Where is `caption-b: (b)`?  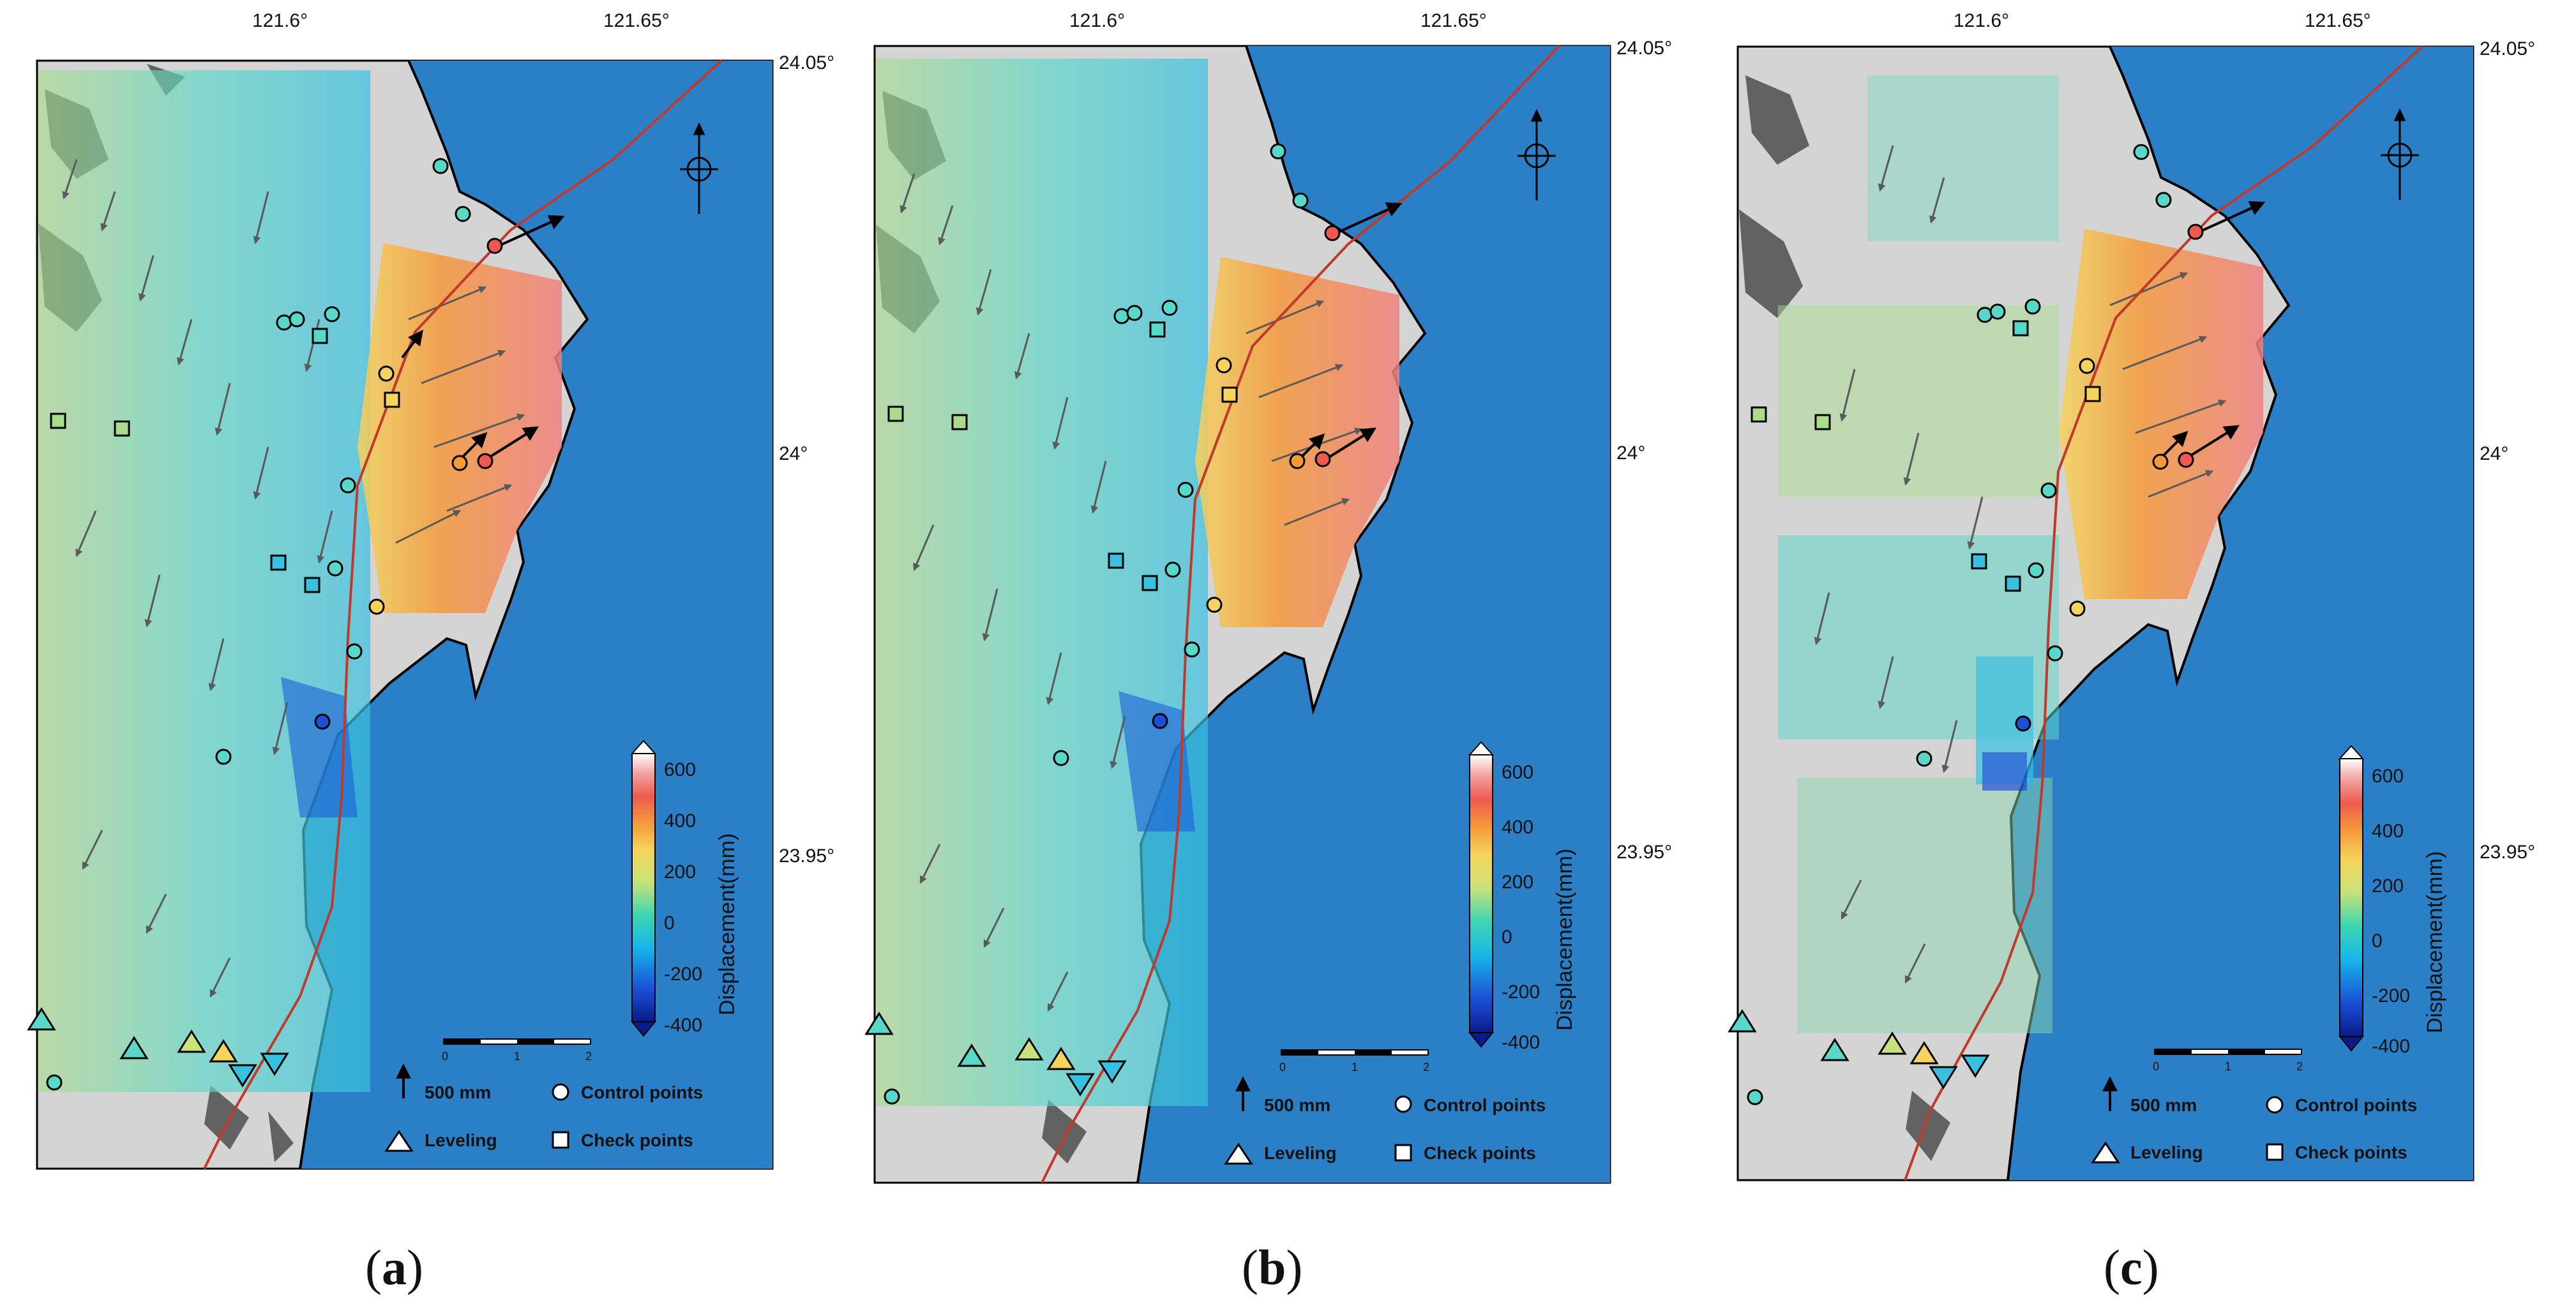
caption-b: (b) is located at coordinates (1272, 1267).